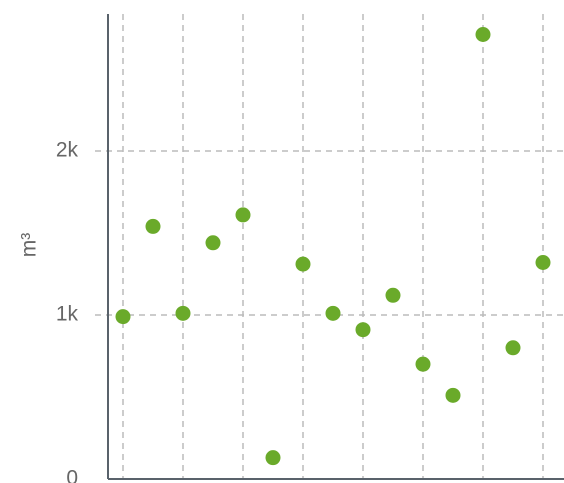  What do you see at coordinates (67, 314) in the screenshot?
I see `y-tick-label: 1k` at bounding box center [67, 314].